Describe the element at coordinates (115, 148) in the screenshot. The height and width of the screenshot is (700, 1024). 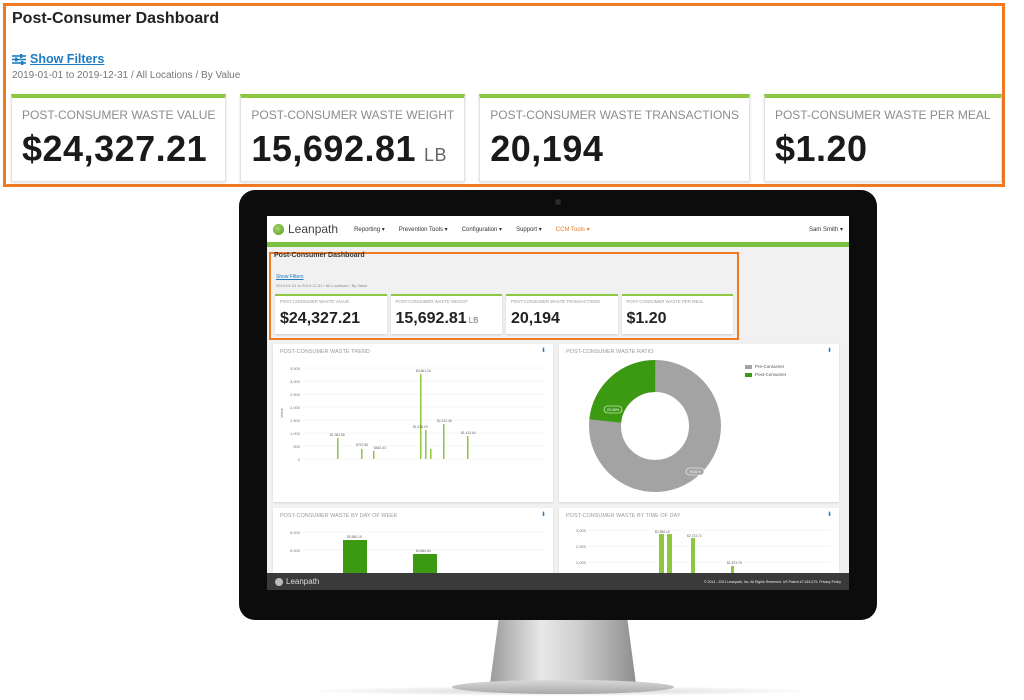
I see `kpi-value: $24,327.21` at that location.